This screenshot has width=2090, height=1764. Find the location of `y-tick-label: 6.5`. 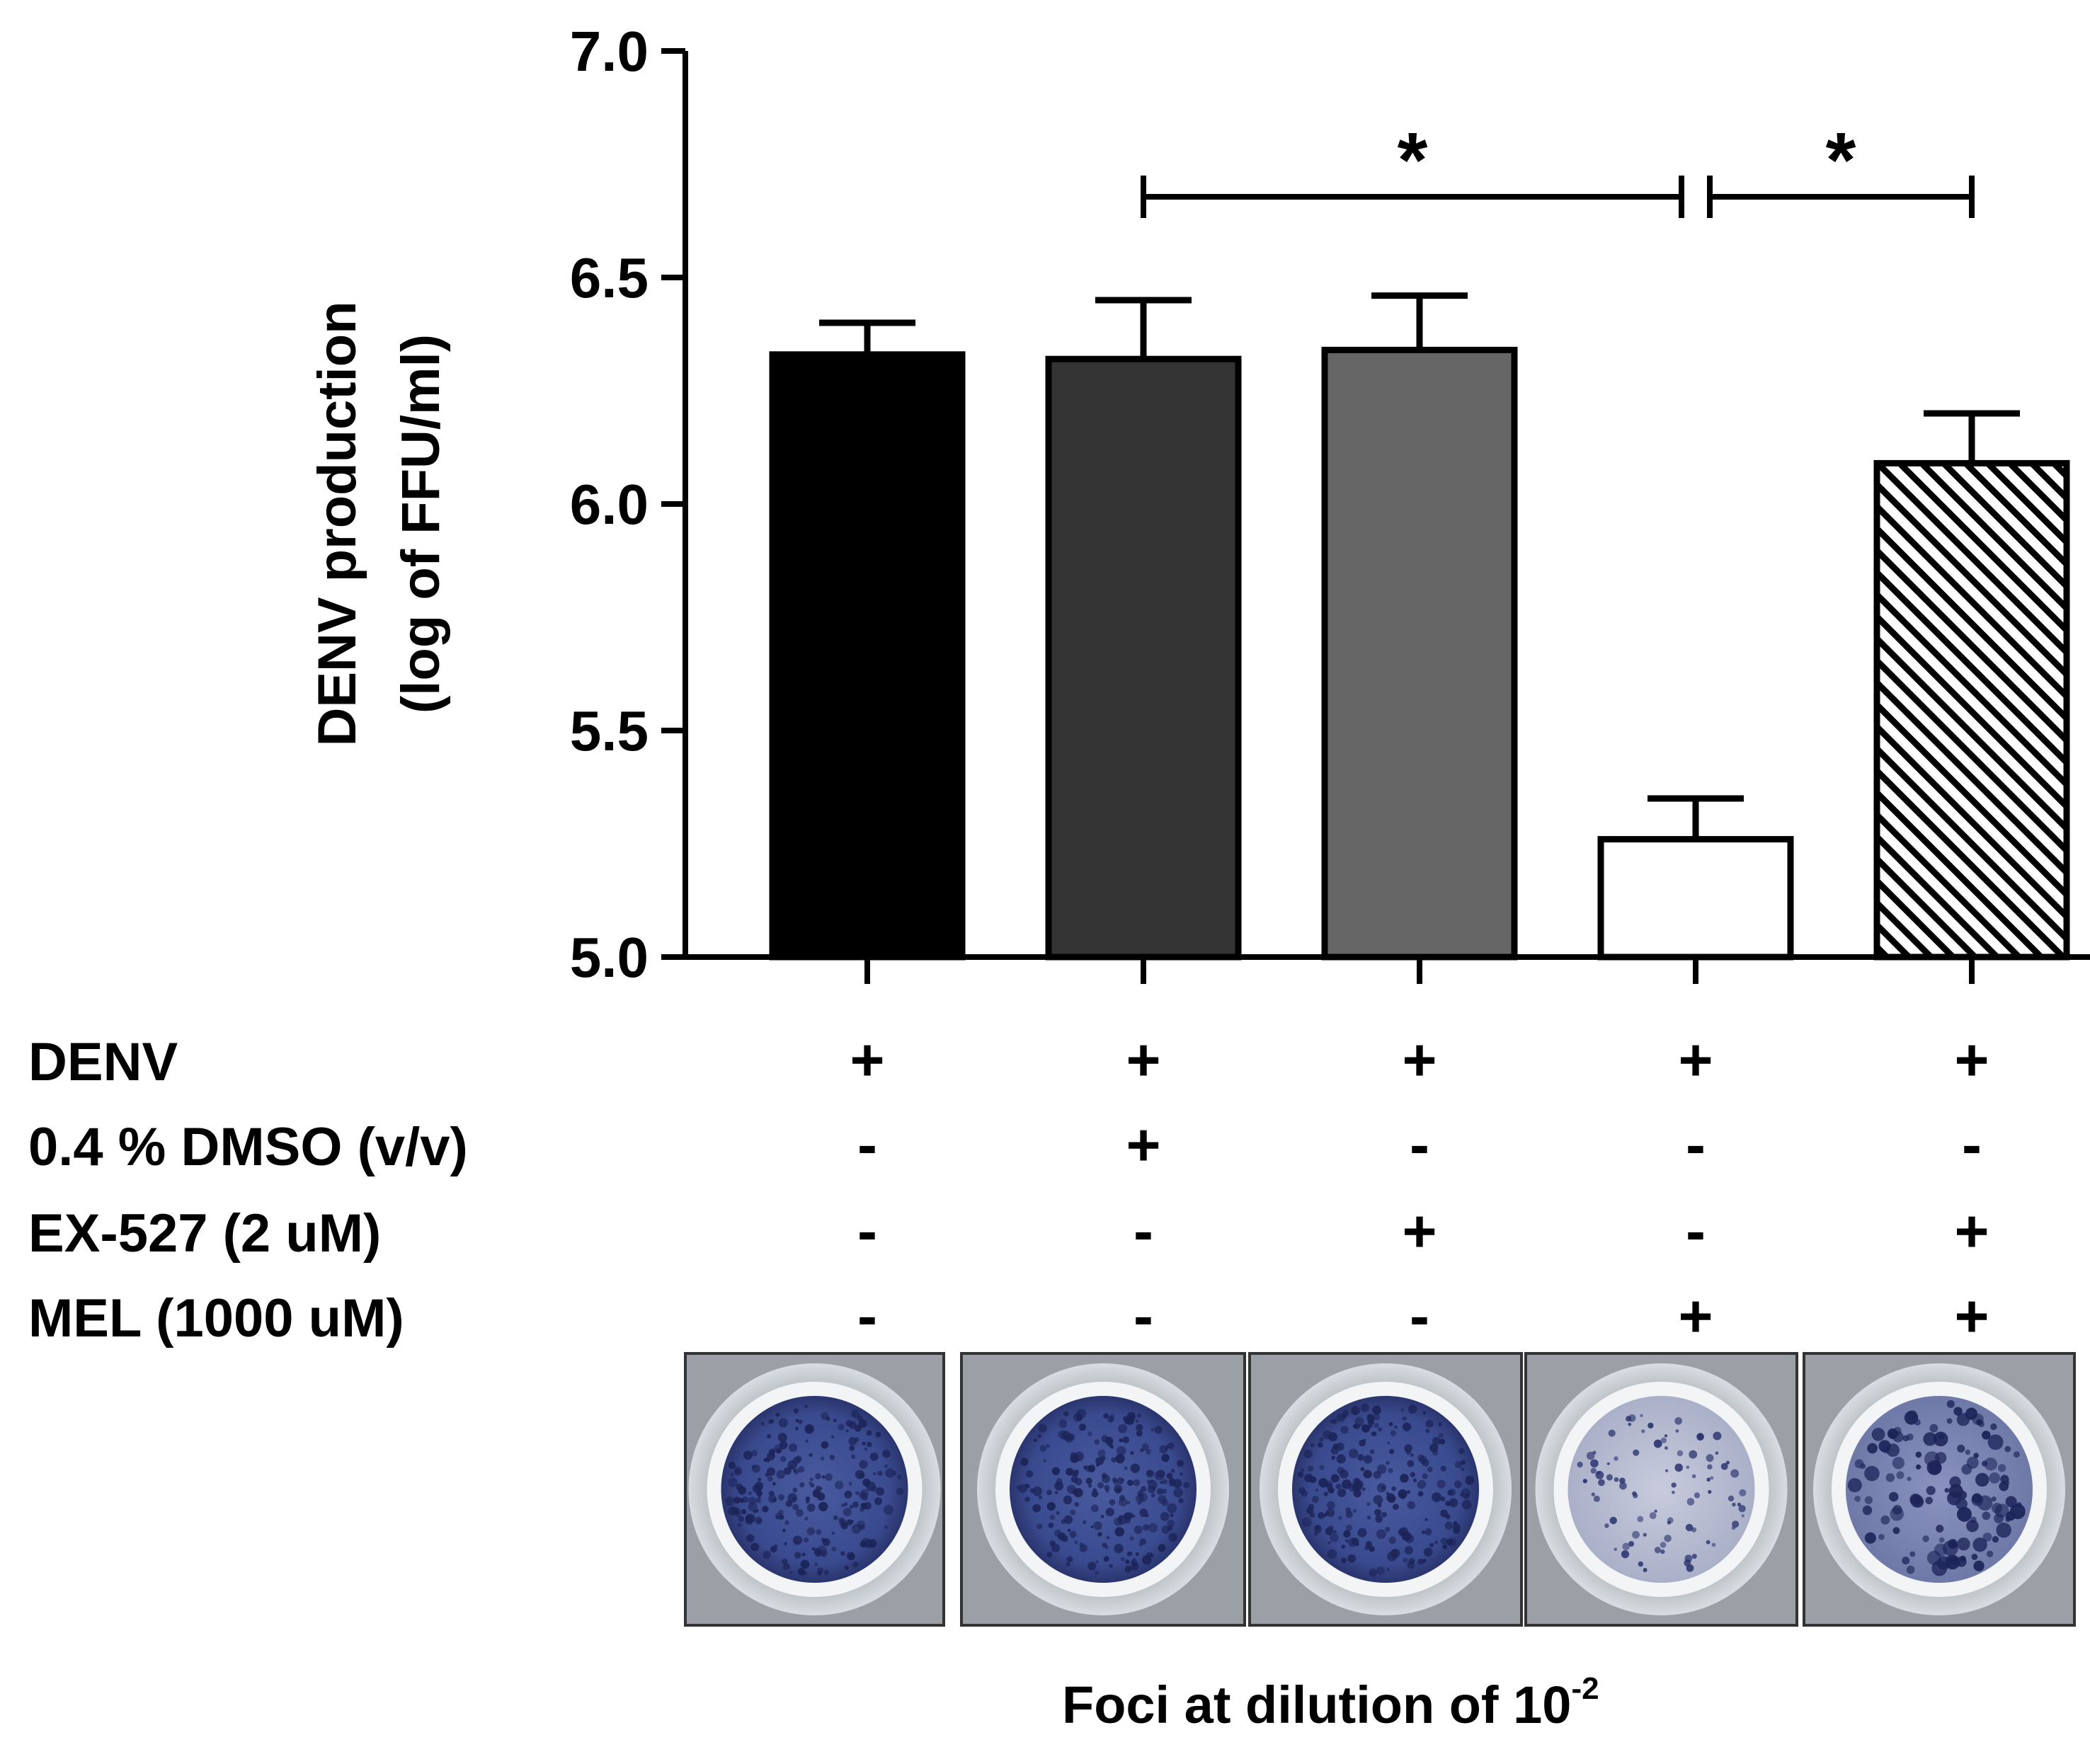

y-tick-label: 6.5 is located at coordinates (609, 277).